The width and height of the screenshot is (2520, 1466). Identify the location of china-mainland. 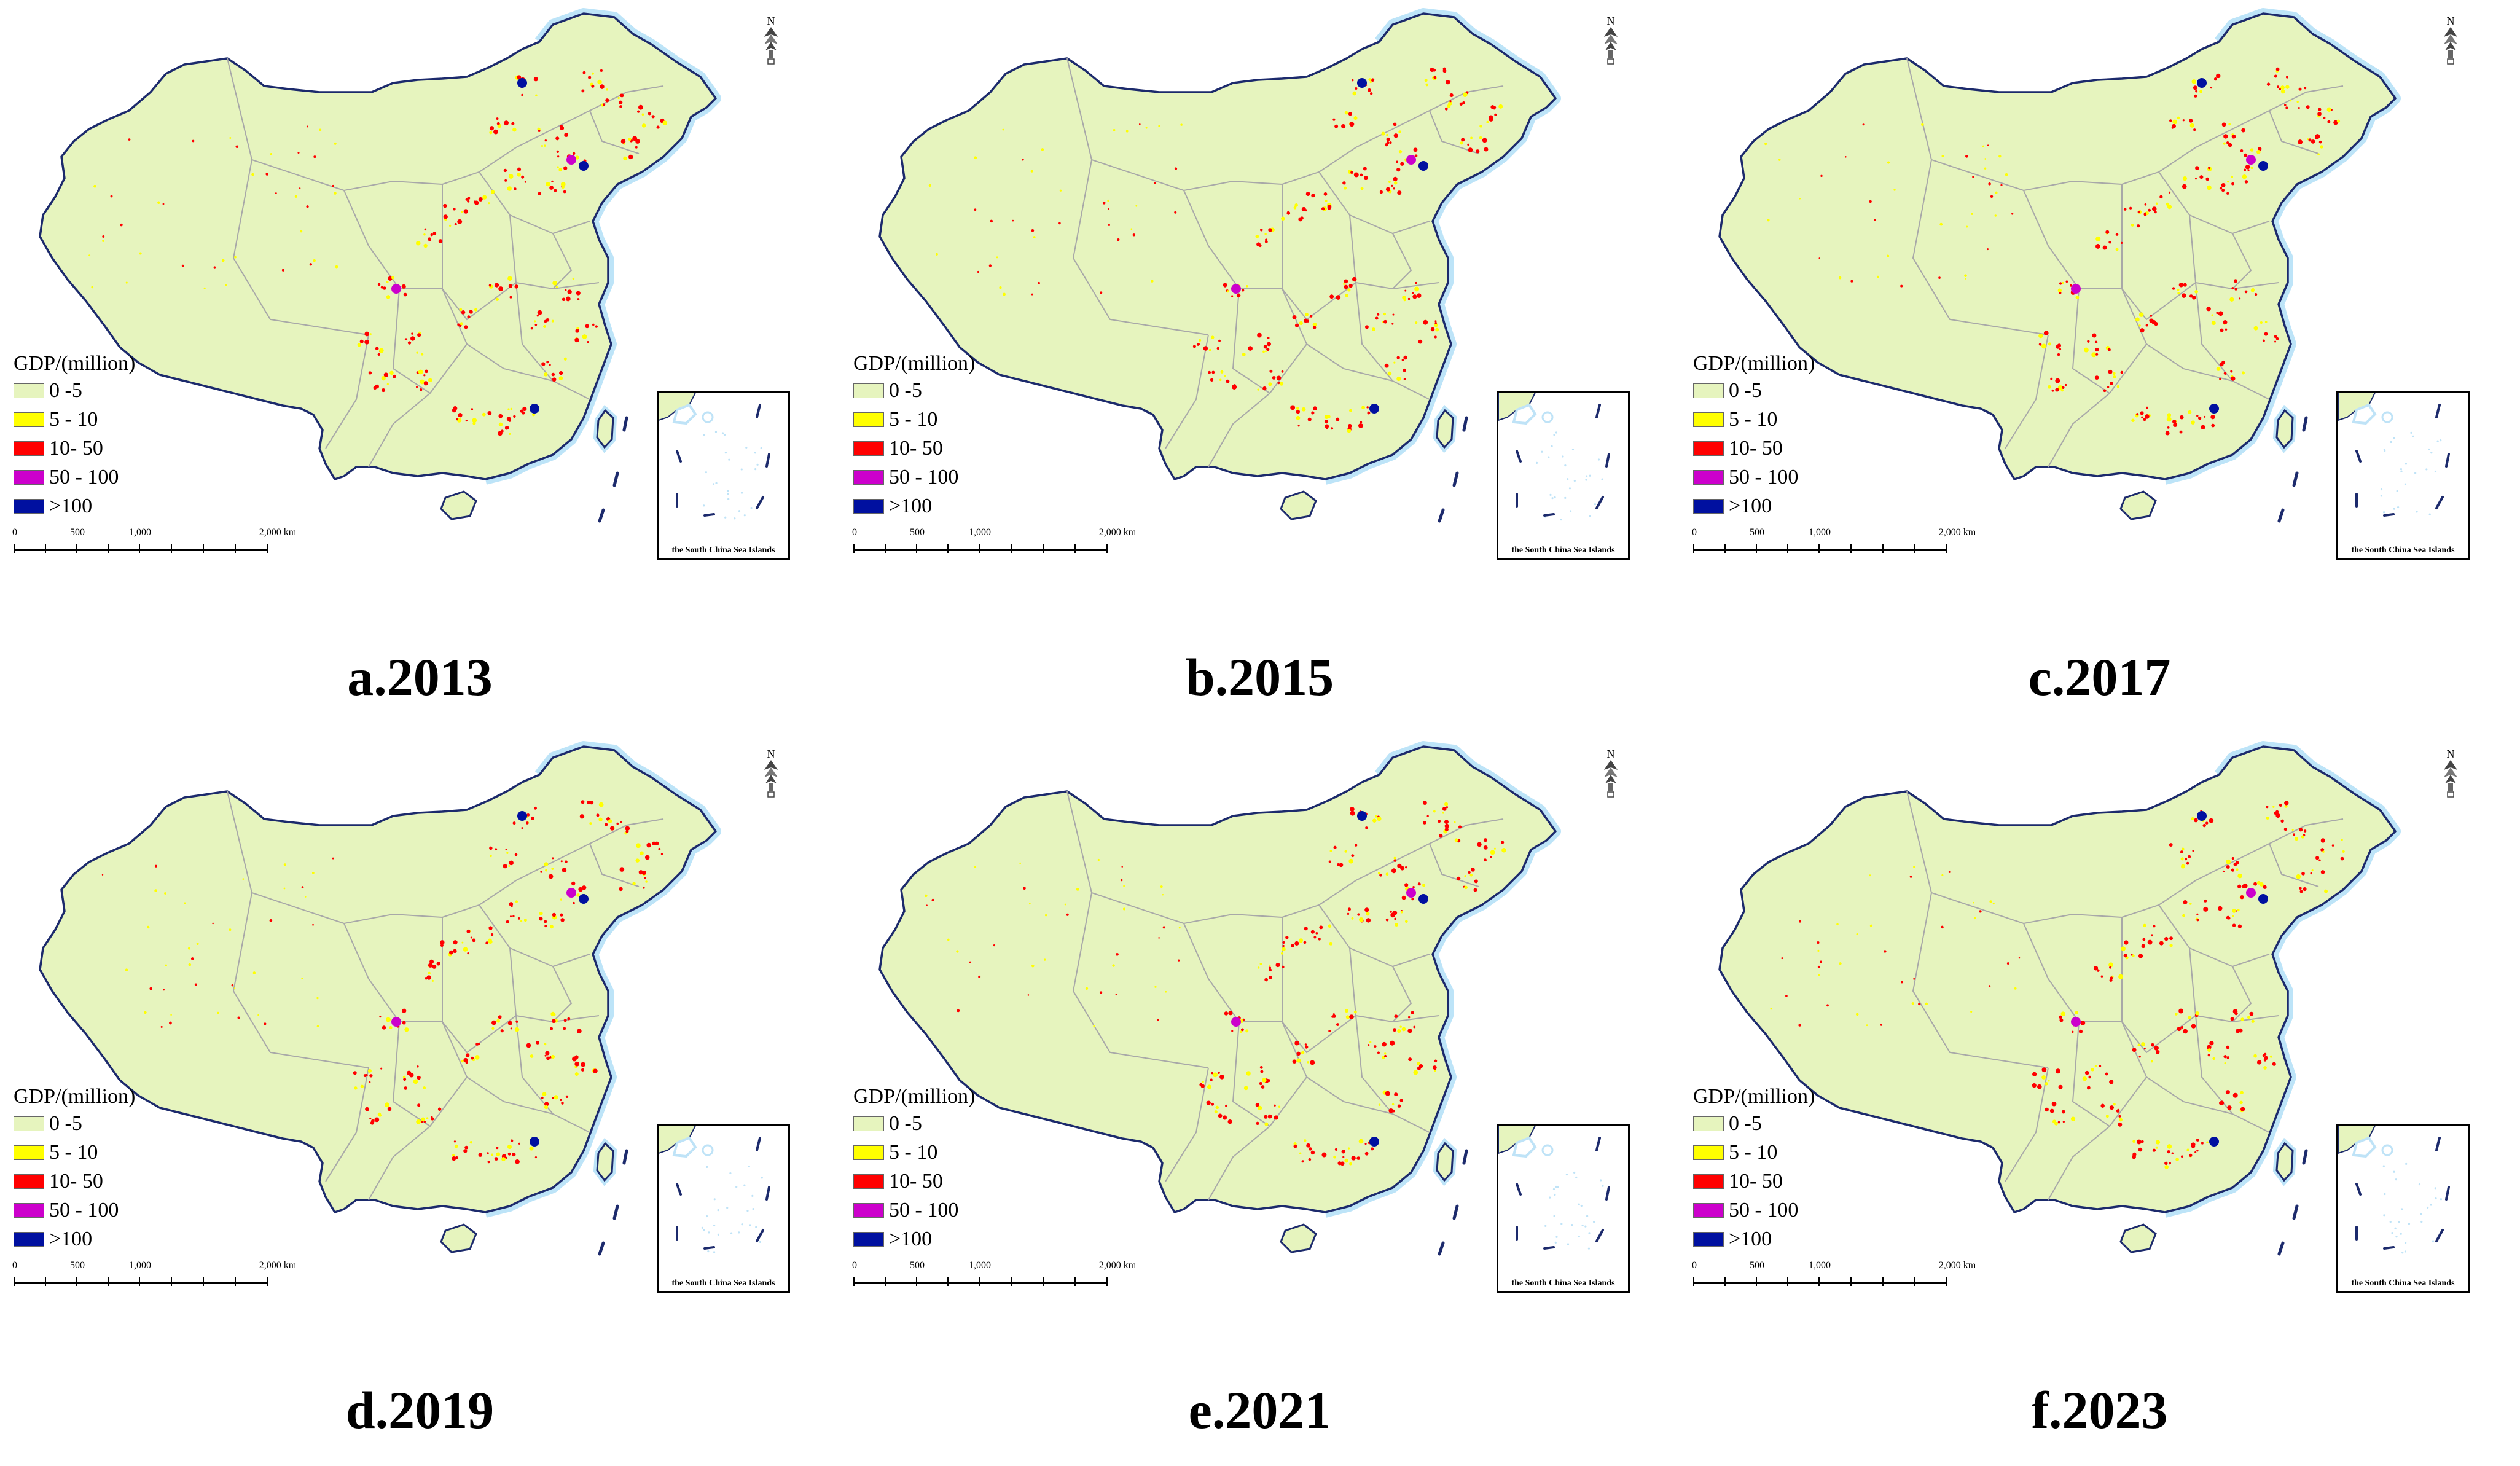
(1217, 979).